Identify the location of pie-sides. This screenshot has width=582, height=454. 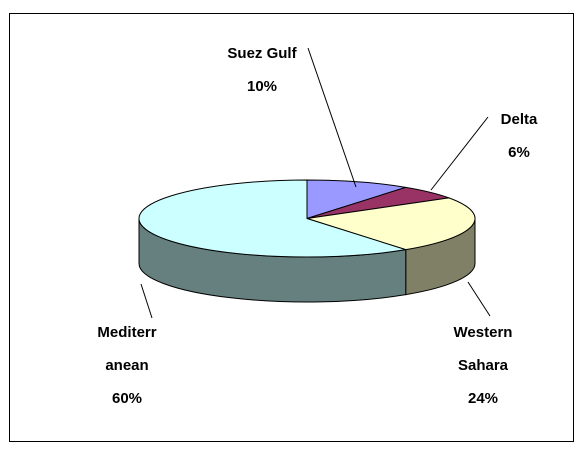
(307, 260).